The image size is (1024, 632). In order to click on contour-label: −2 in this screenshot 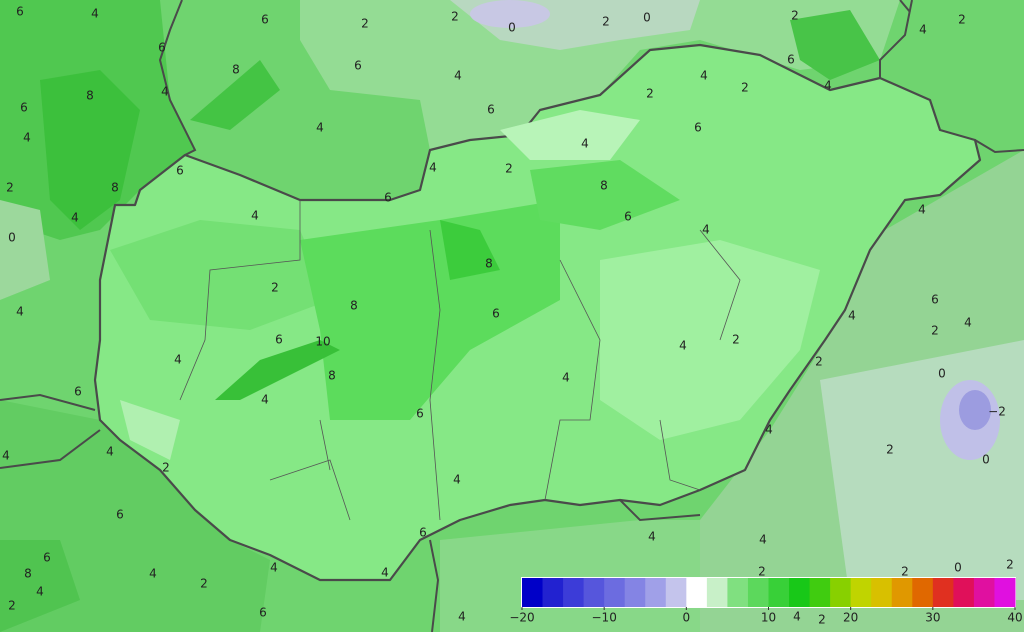, I will do `click(997, 412)`.